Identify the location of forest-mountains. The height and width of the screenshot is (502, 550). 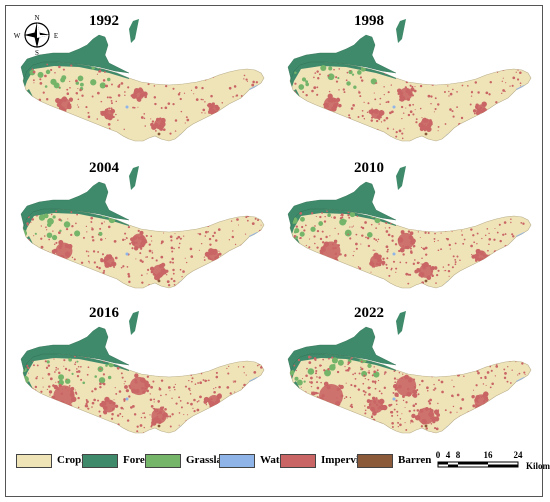
(75, 57).